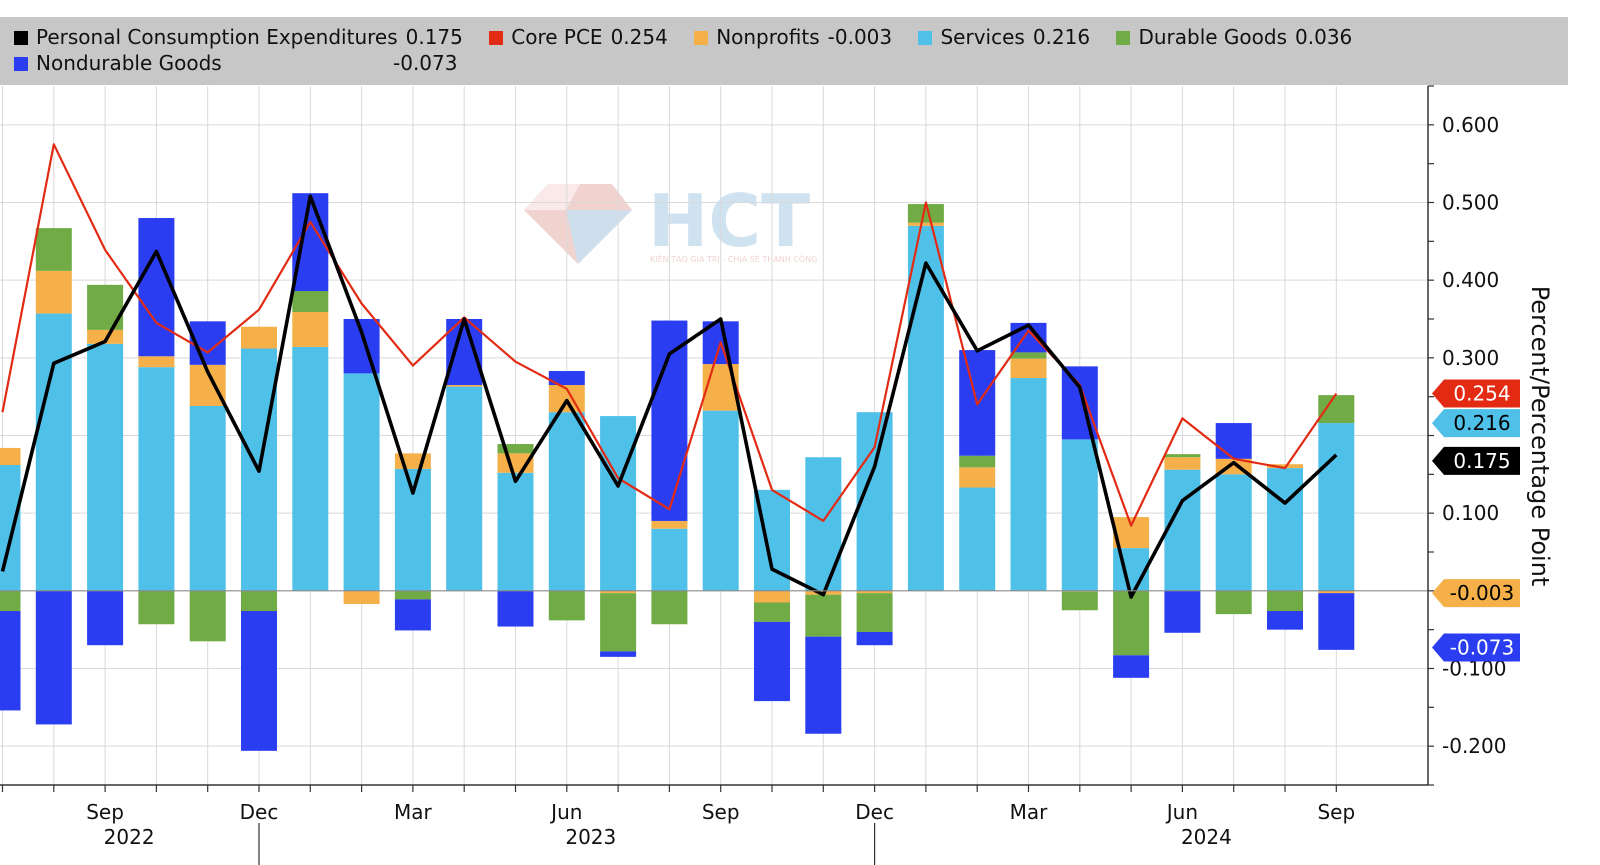 This screenshot has width=1600, height=865. I want to click on end-label-nondurable-goods: -0.073, so click(1476, 647).